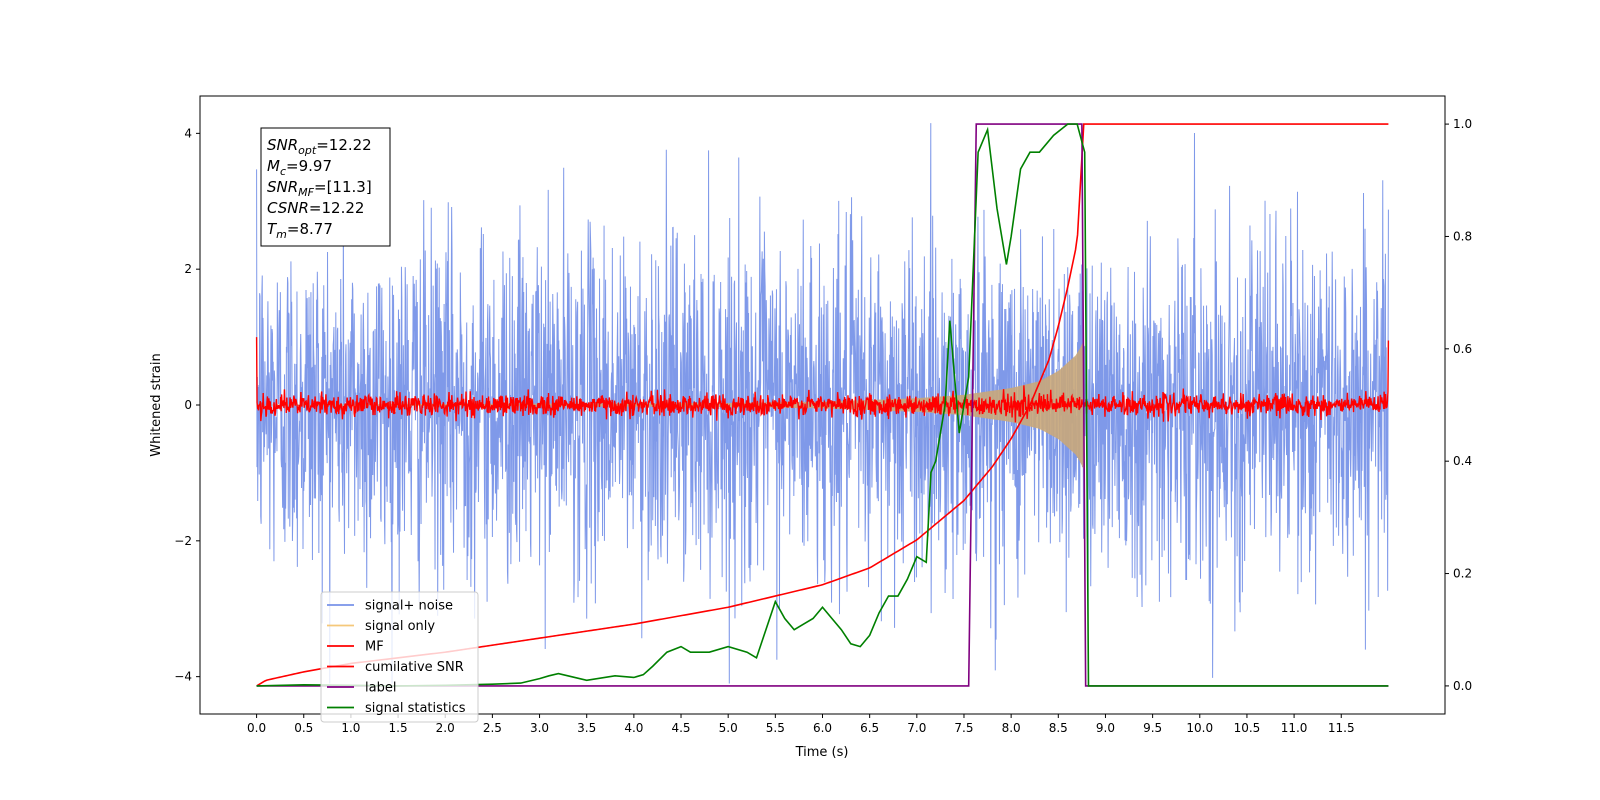 The height and width of the screenshot is (800, 1600). I want to click on x-tick-label: 2.0, so click(445, 728).